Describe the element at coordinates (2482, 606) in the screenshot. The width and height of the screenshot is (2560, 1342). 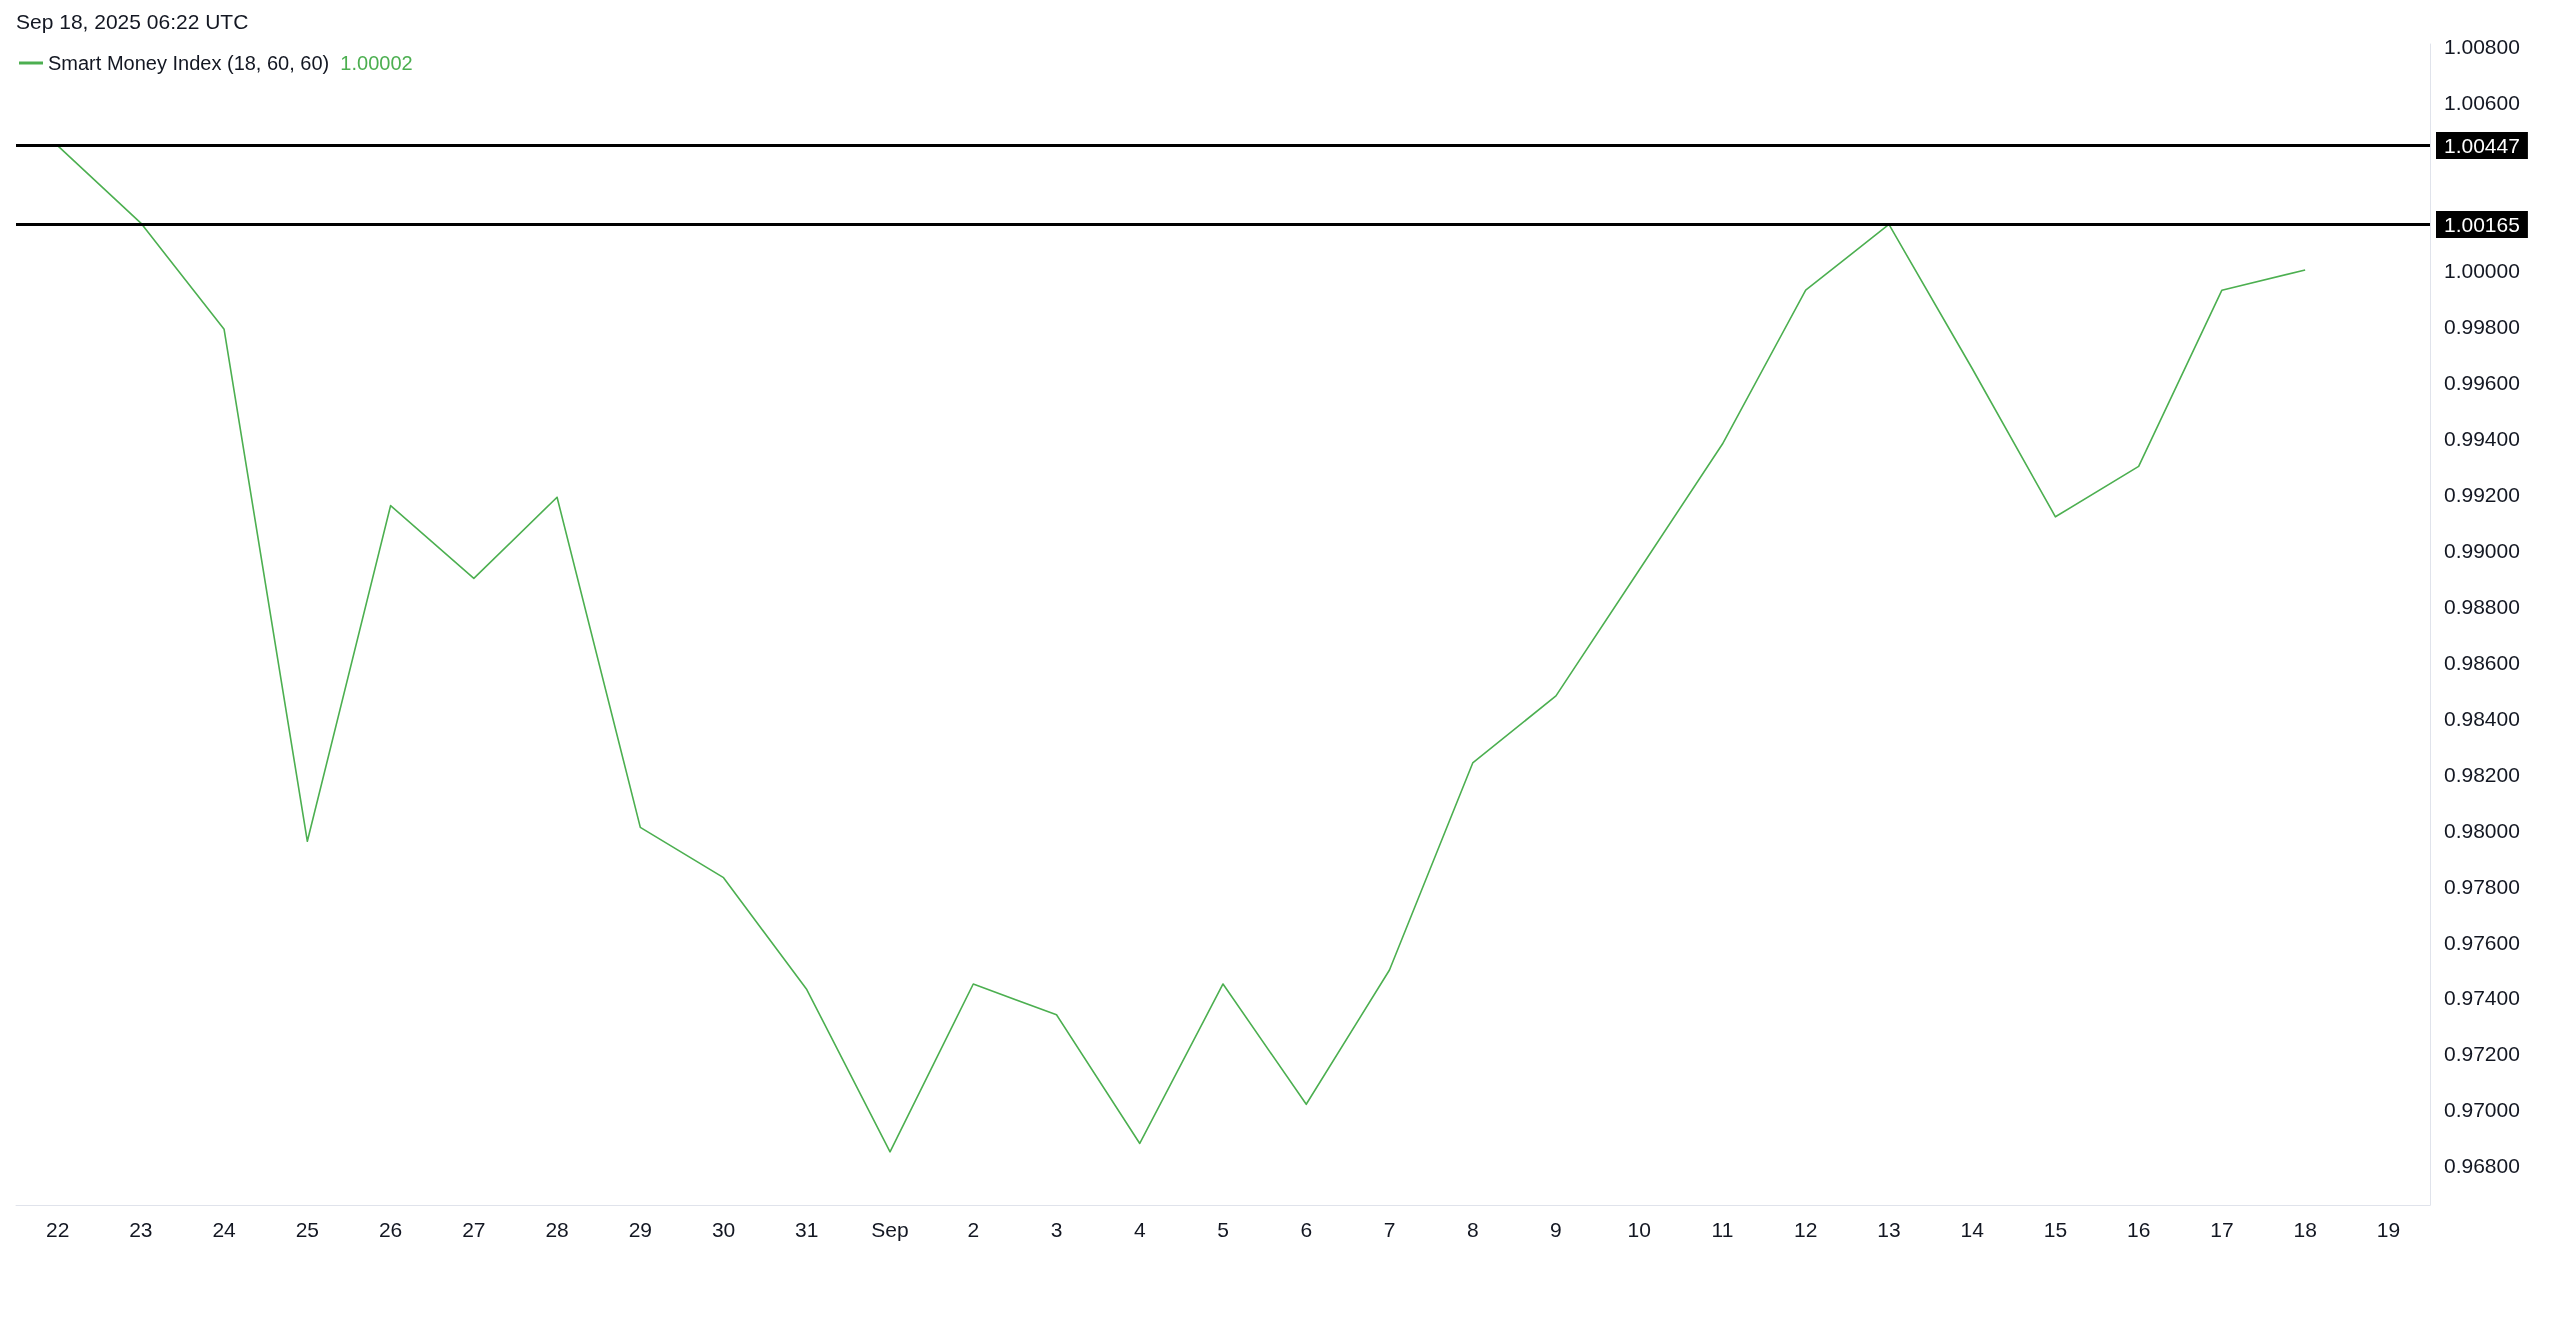
I see `y-tick-label: 0.98800` at that location.